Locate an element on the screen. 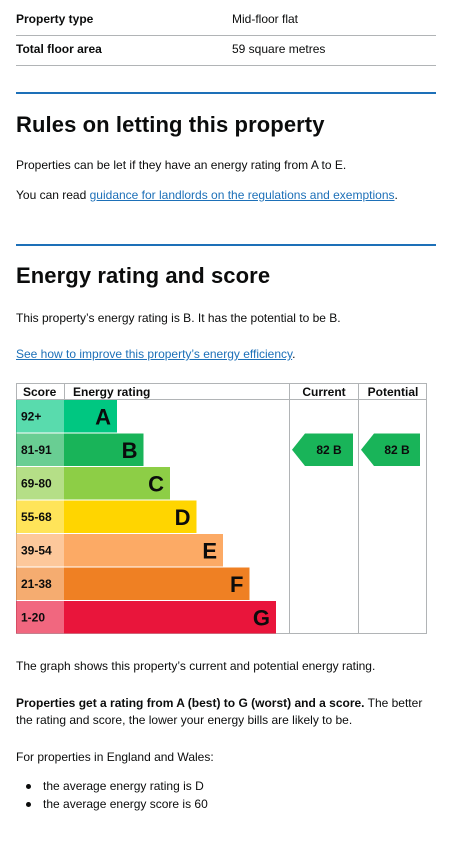 The width and height of the screenshot is (462, 847). potential-rating-marker-label: 82 B is located at coordinates (397, 450).